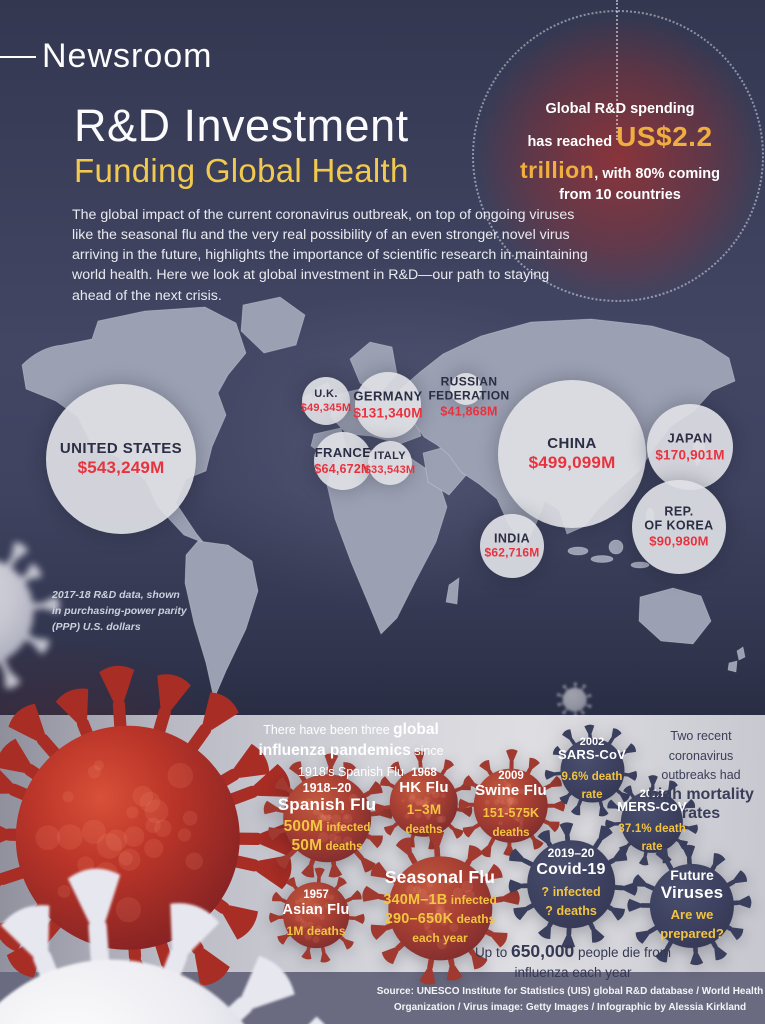 The height and width of the screenshot is (1024, 765). Describe the element at coordinates (440, 938) in the screenshot. I see `virus-stat-line: each year` at that location.